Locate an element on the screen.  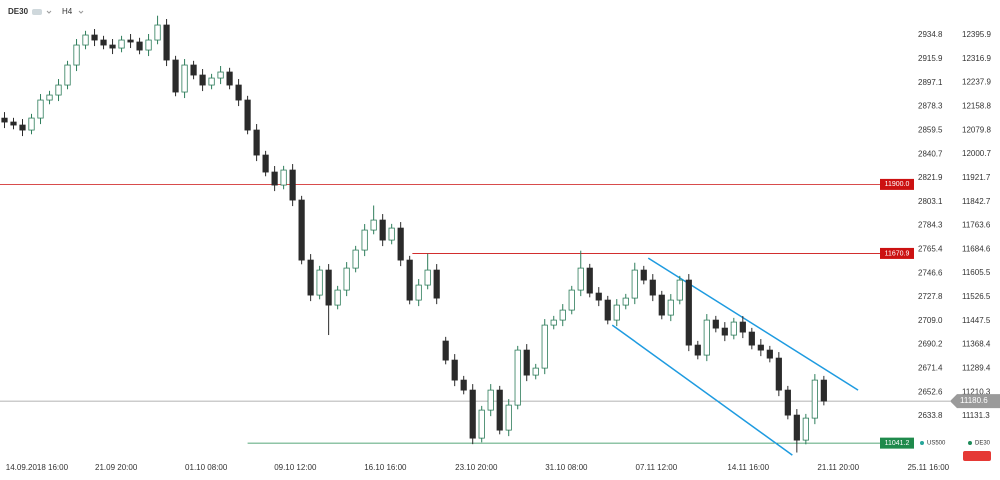
x-tick-label: 14.11 16:00 is located at coordinates (748, 467).